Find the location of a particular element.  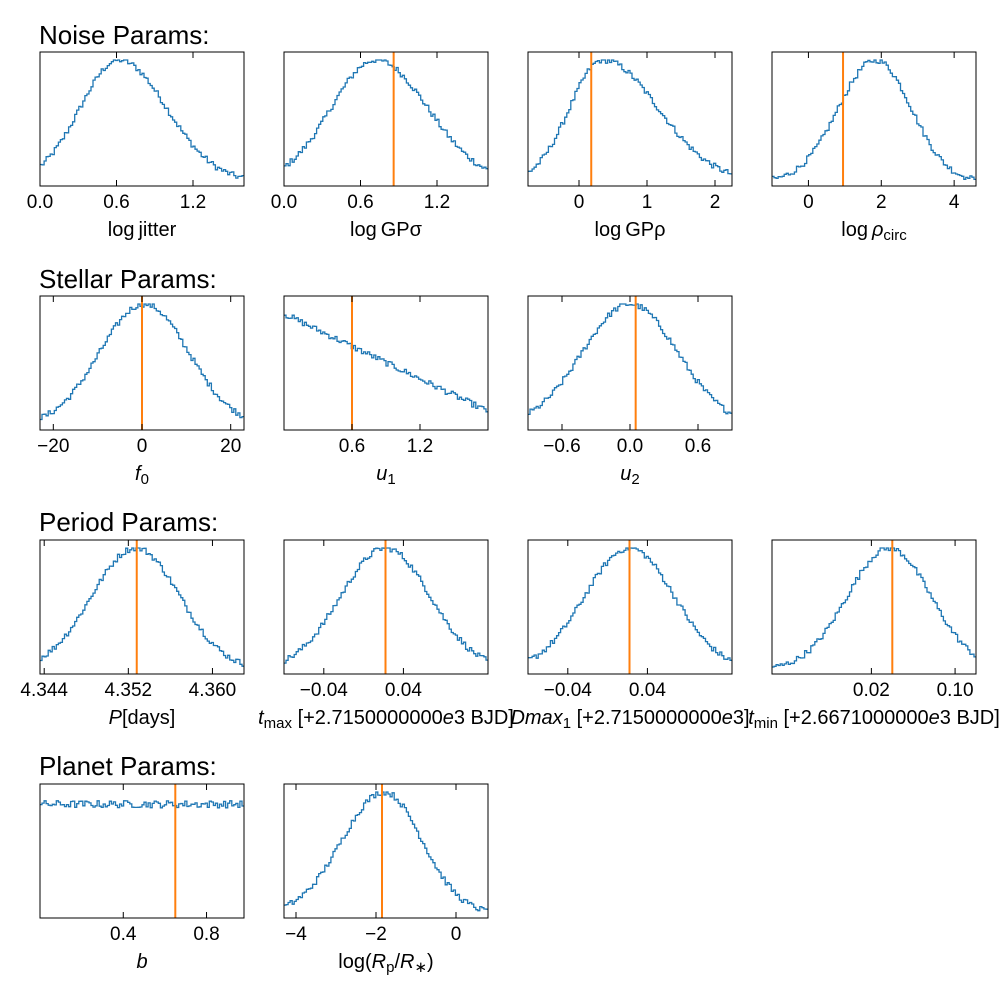

x-tick-label: 4.344 is located at coordinates (44, 690).